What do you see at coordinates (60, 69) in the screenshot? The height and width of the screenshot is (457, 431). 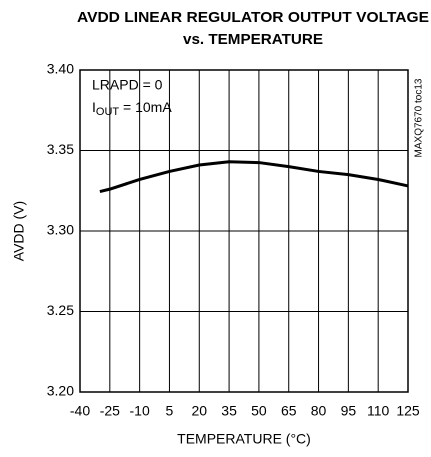 I see `y-tick-label: 3.40` at bounding box center [60, 69].